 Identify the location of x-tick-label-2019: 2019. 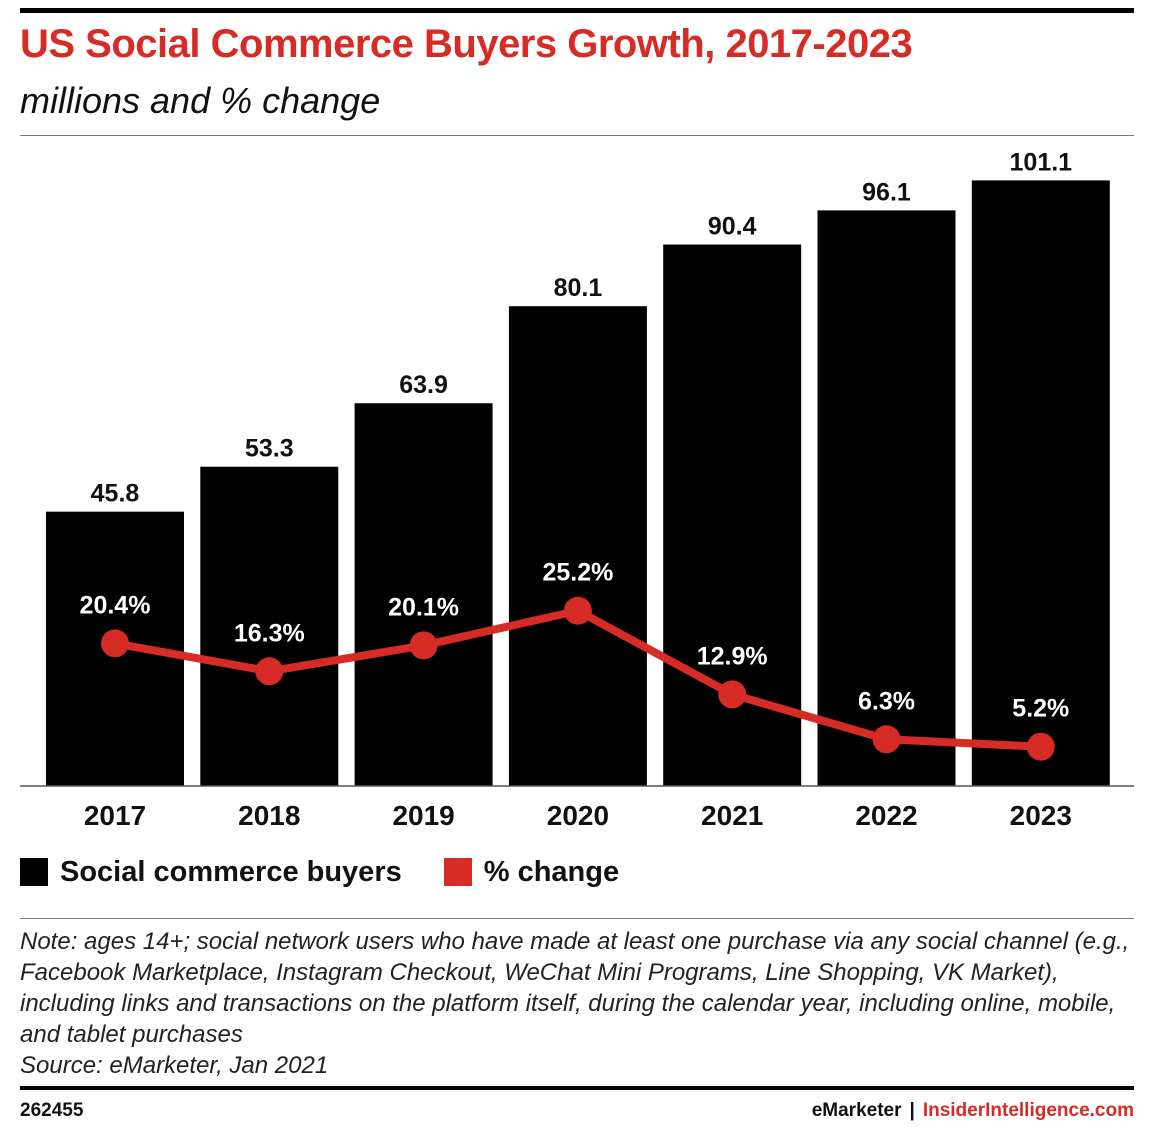
(423, 815).